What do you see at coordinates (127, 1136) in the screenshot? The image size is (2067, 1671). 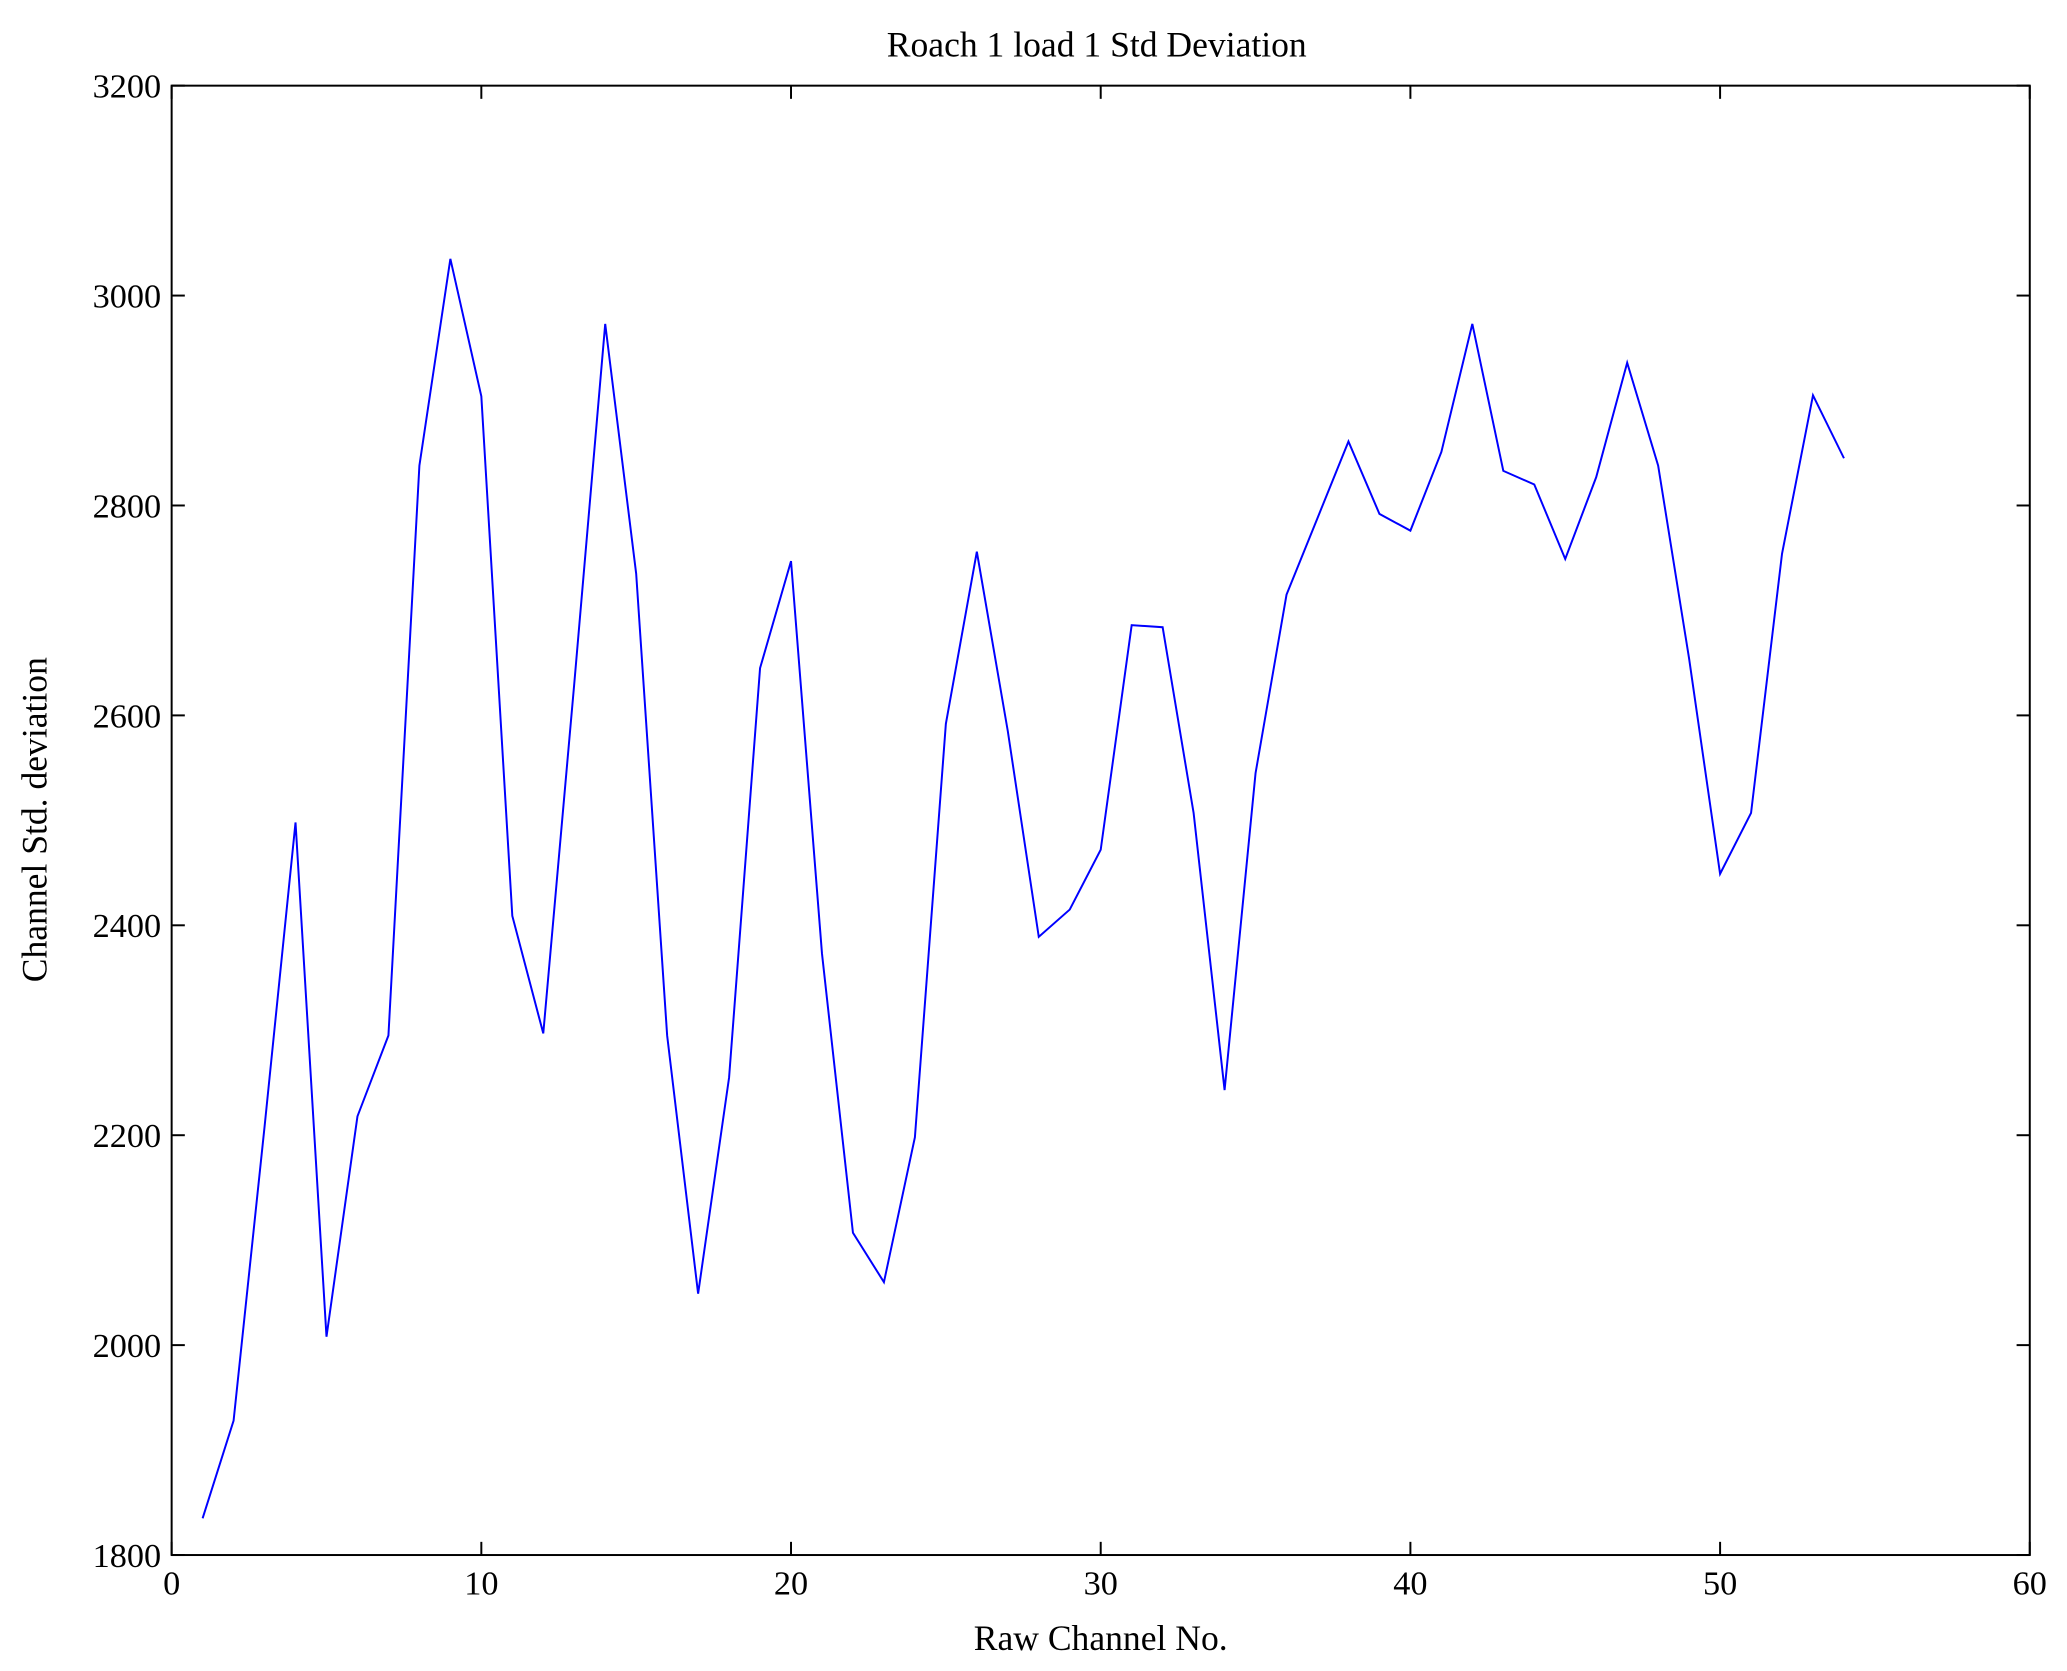 I see `y-tick-label: 2200` at bounding box center [127, 1136].